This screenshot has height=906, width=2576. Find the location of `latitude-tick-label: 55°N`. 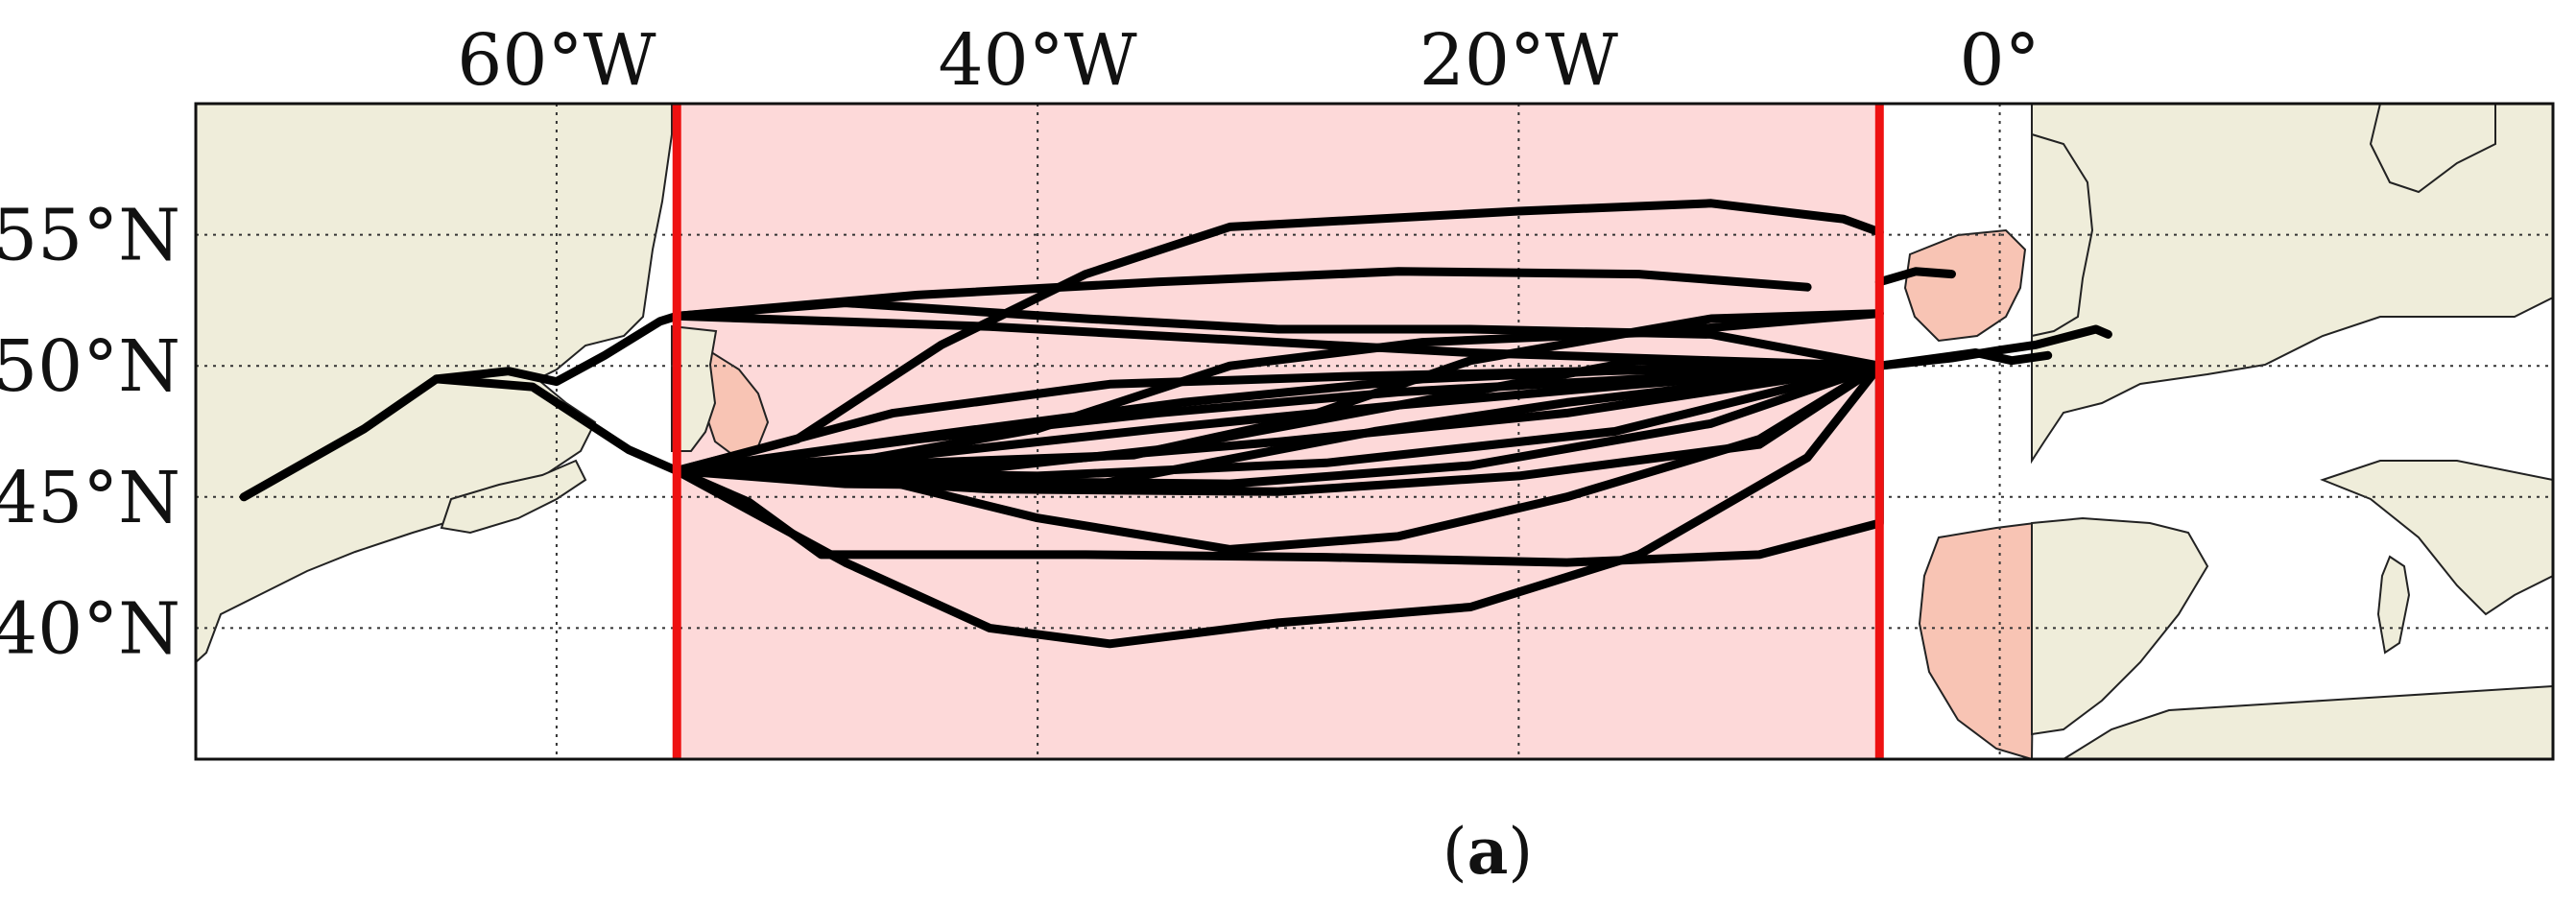

latitude-tick-label: 55°N is located at coordinates (90, 236).